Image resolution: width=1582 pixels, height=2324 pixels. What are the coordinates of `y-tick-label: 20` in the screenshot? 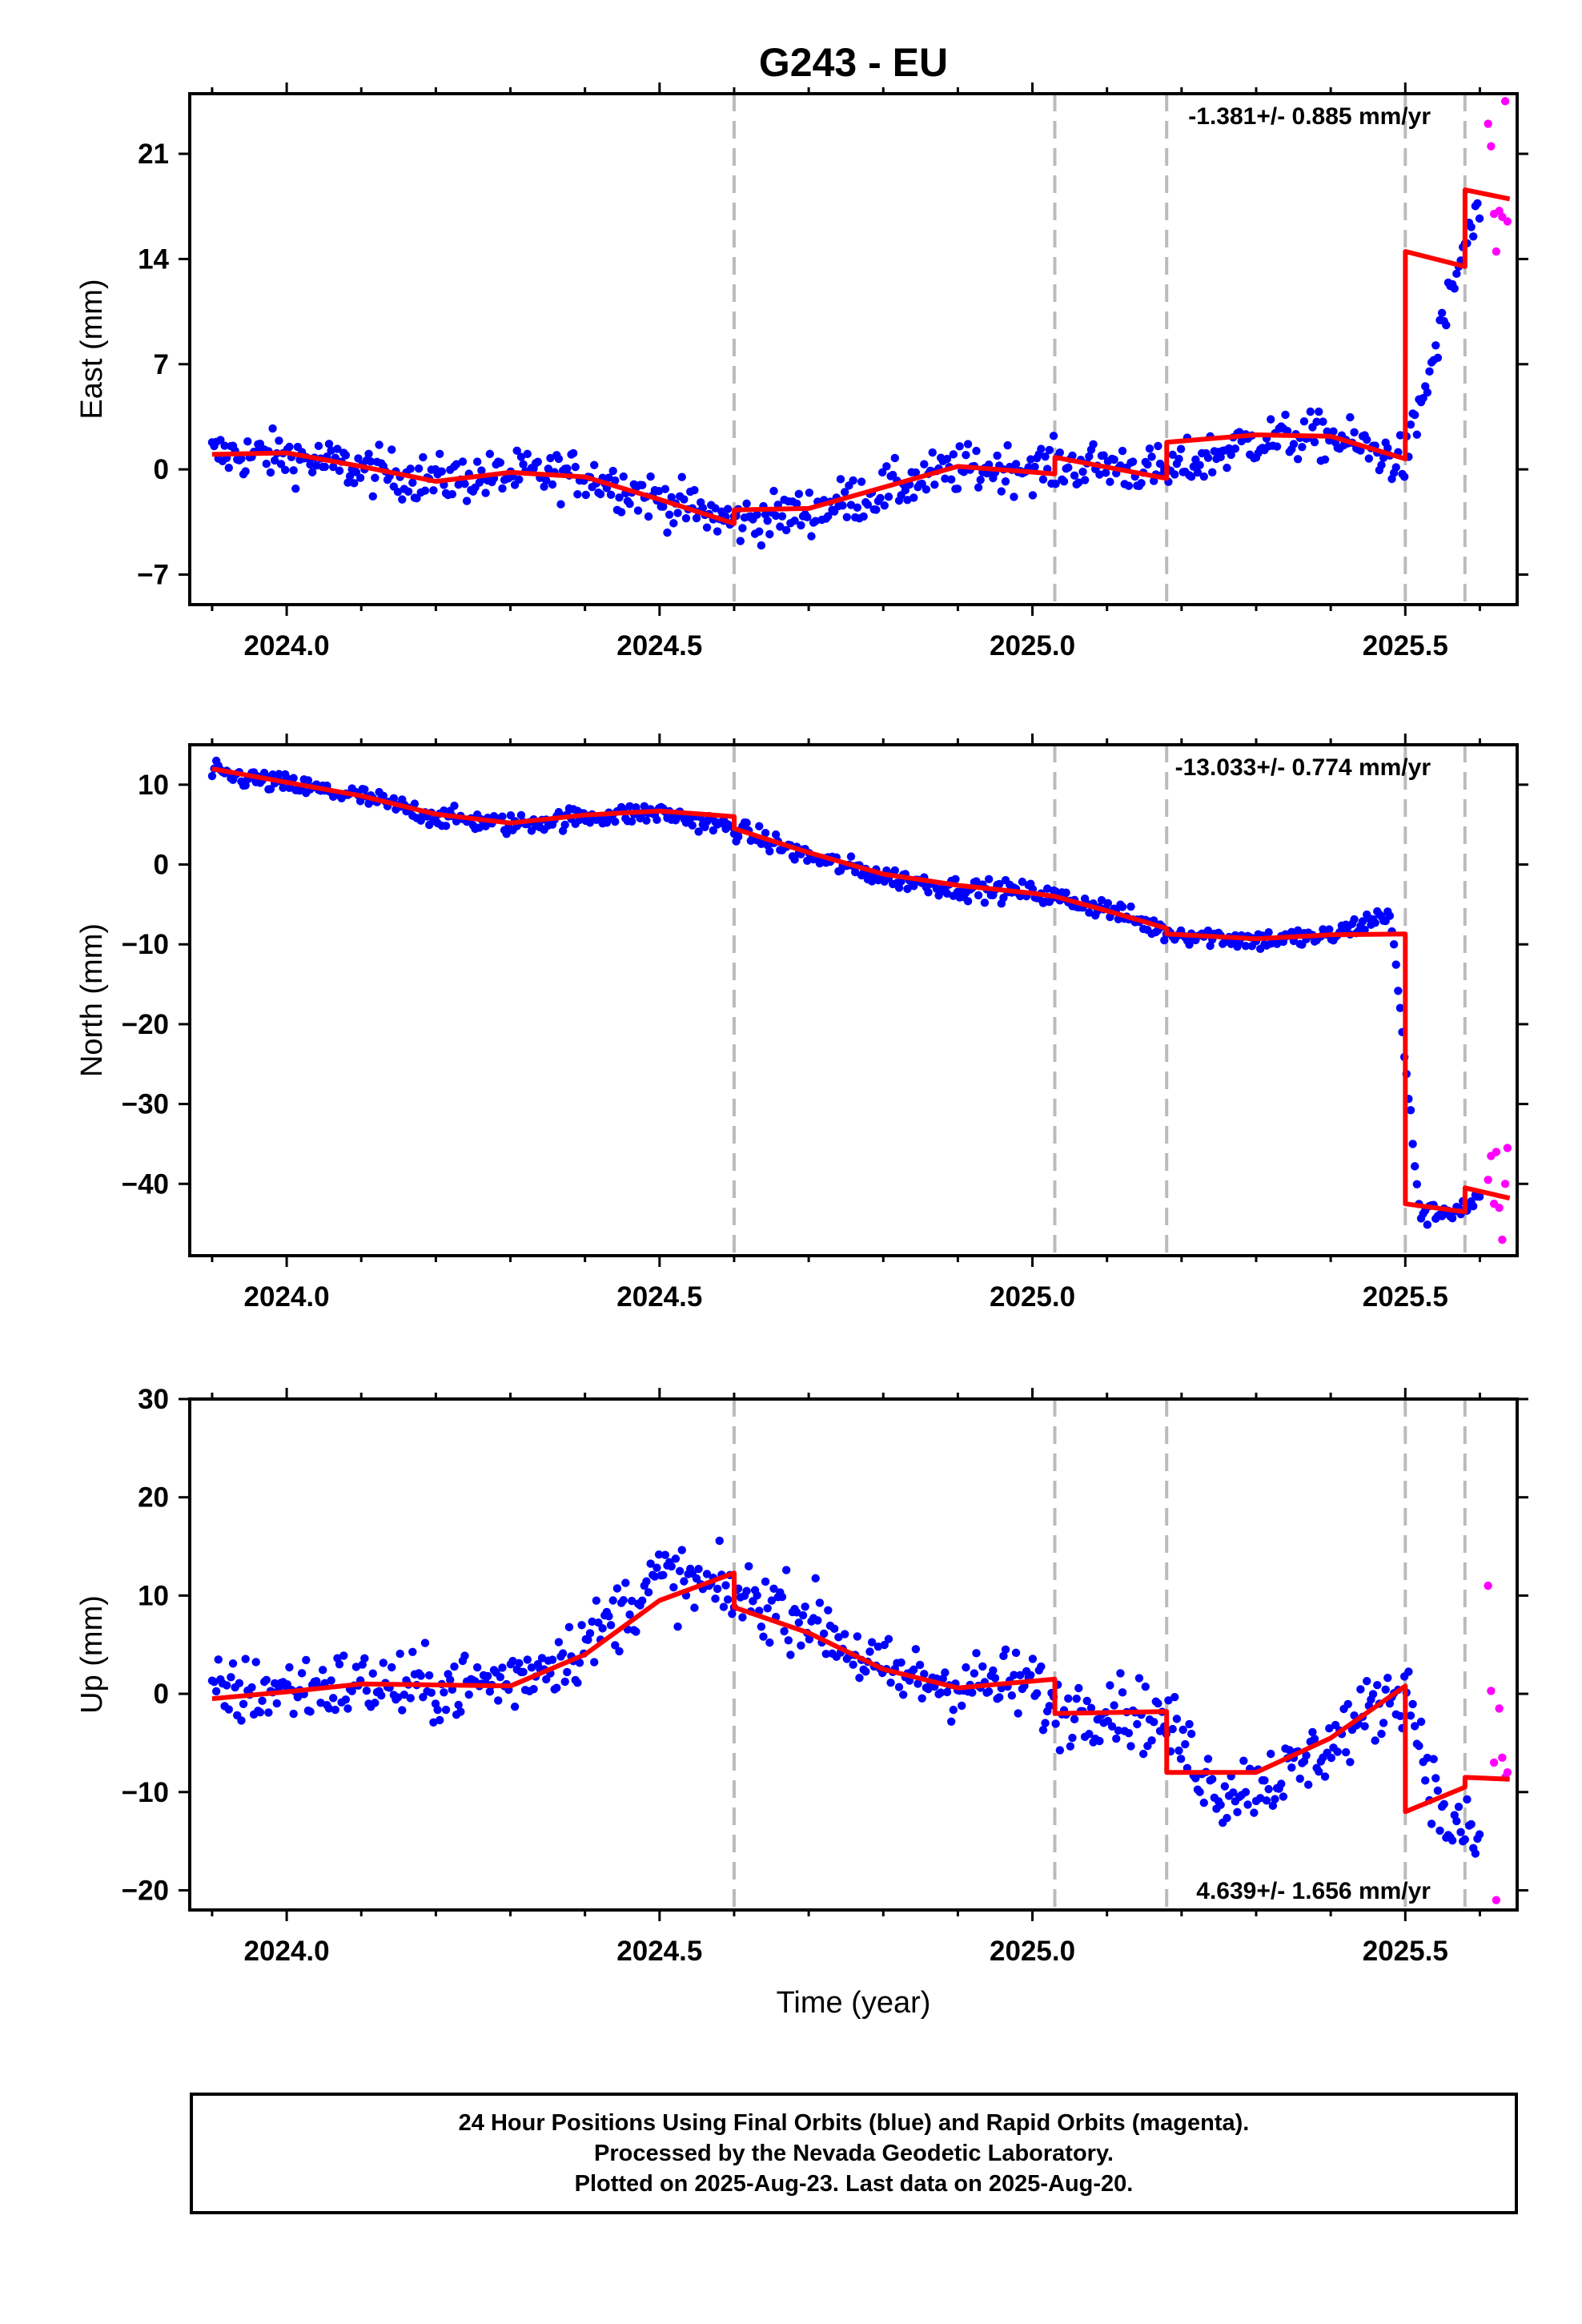 It's located at (154, 1498).